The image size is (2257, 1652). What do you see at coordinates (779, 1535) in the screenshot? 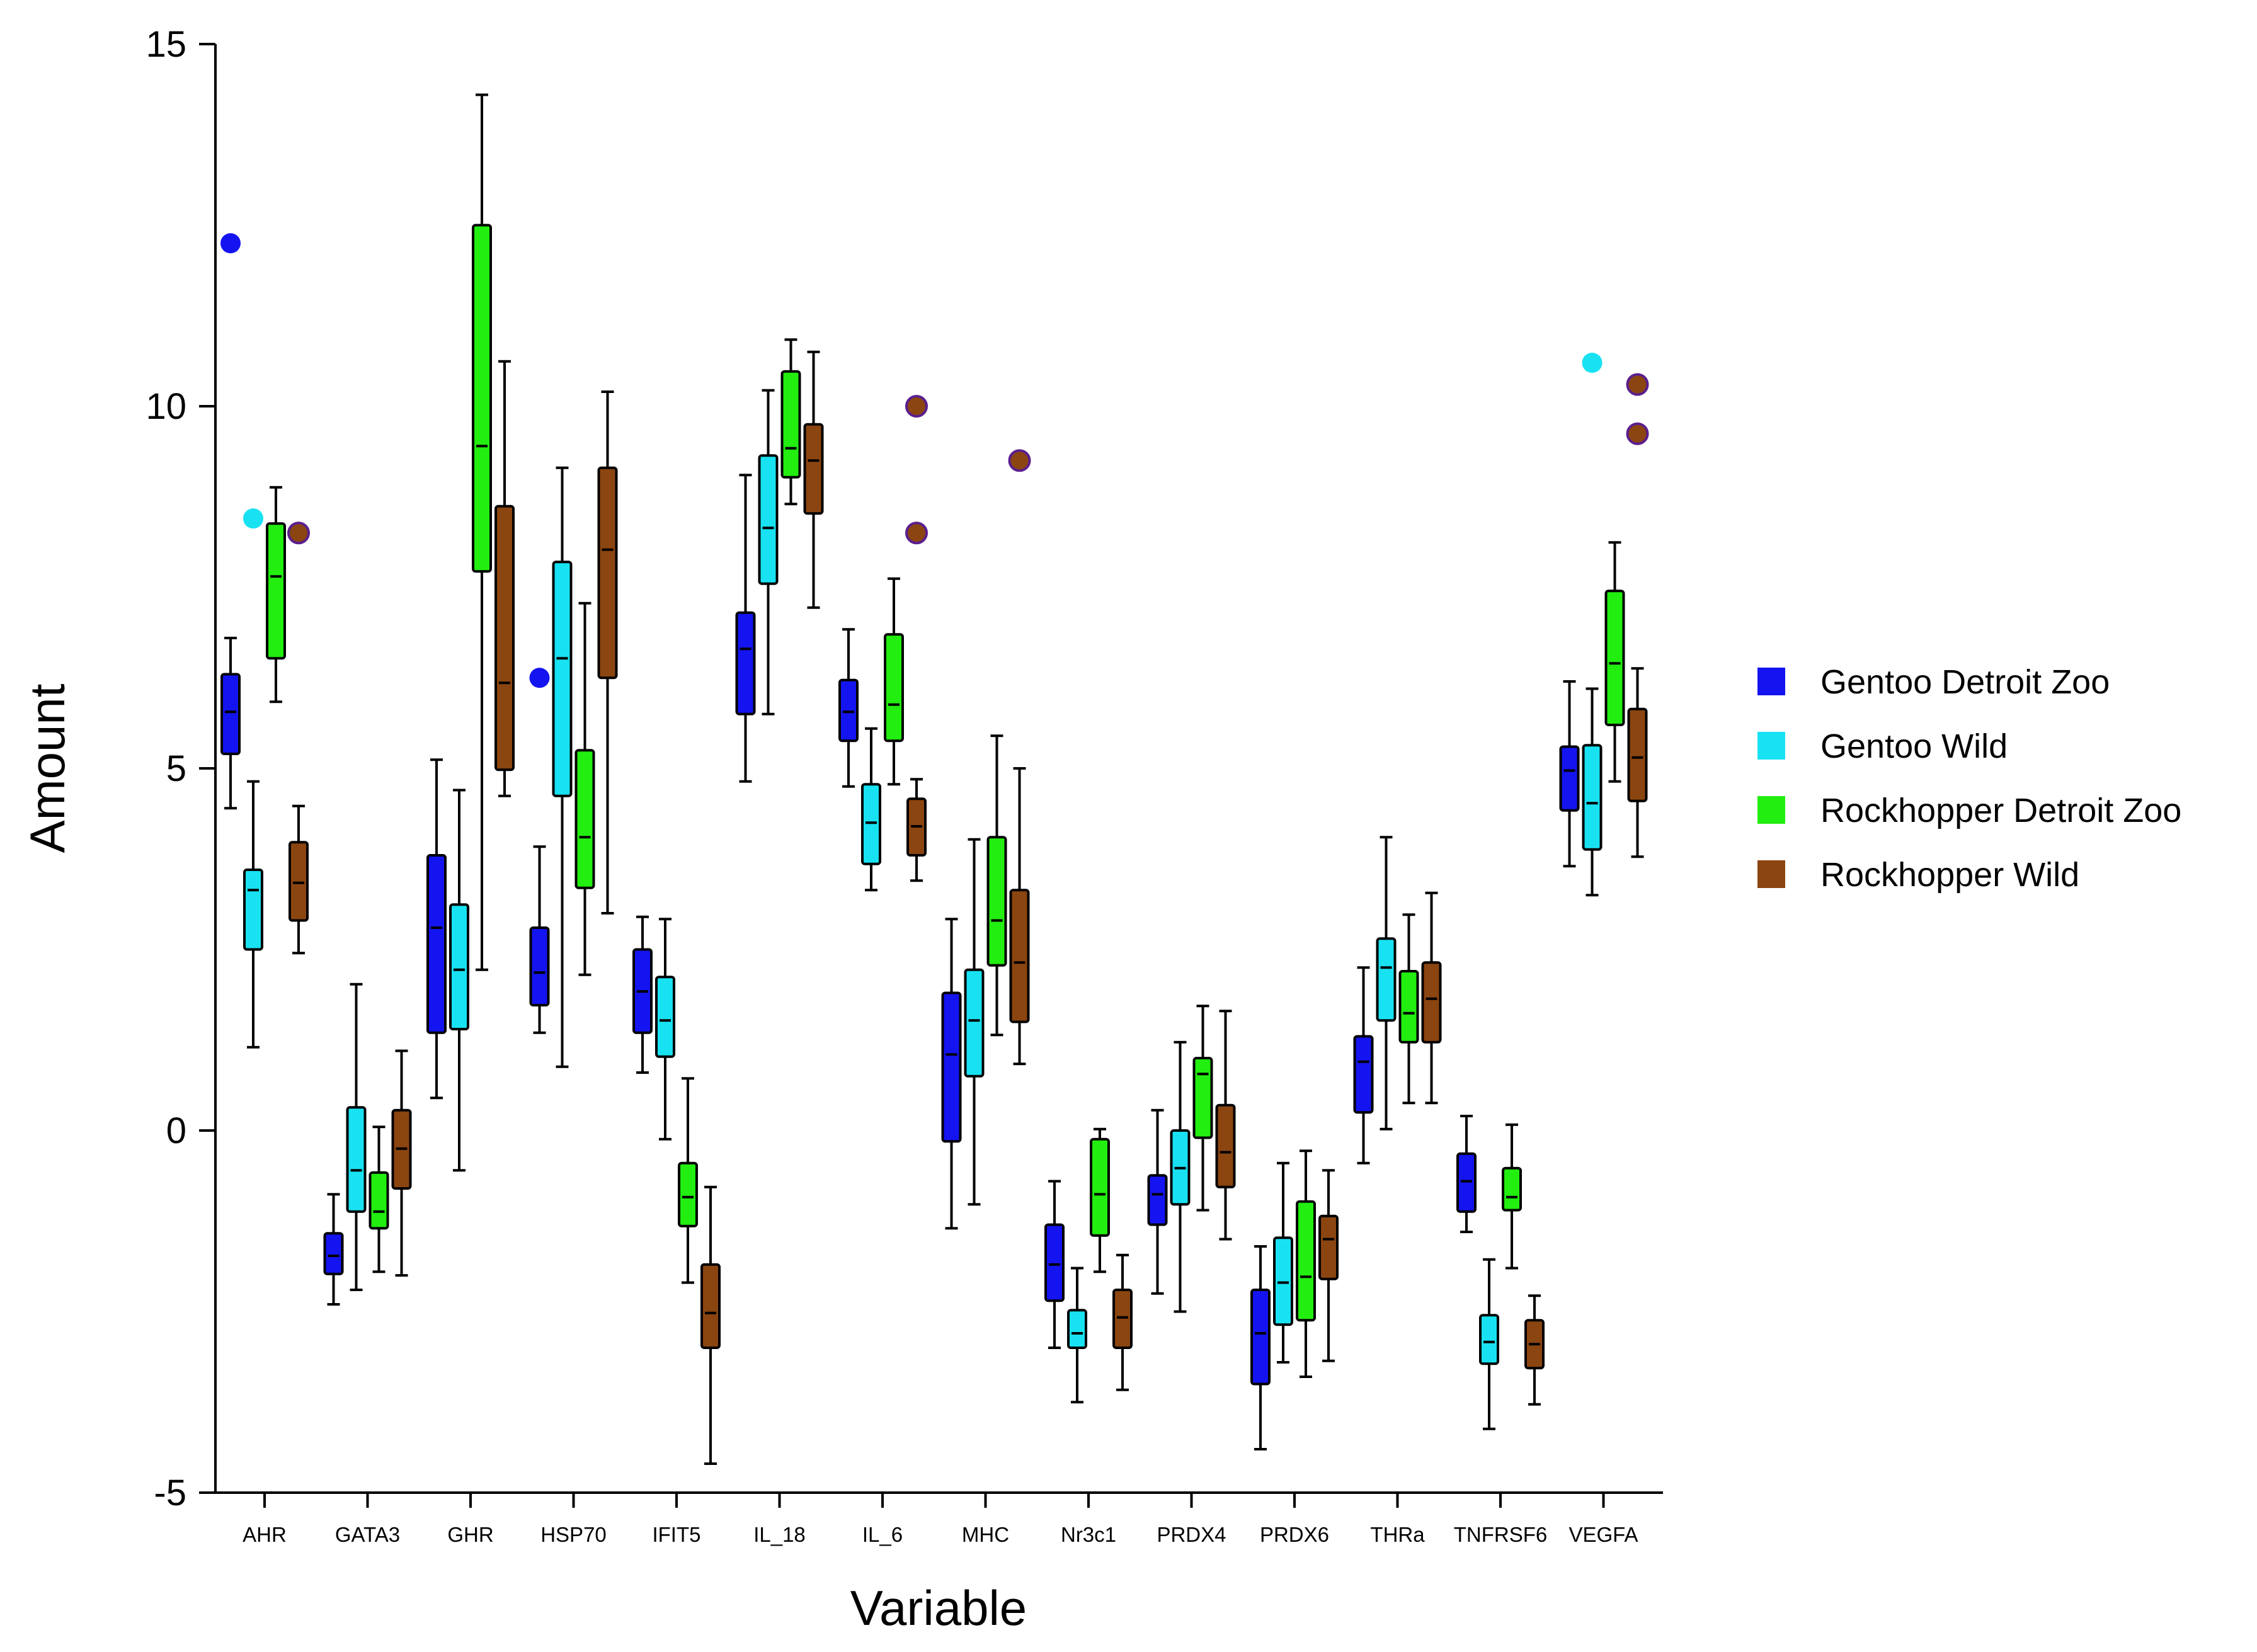
I see `x-tick-label: IL_18` at bounding box center [779, 1535].